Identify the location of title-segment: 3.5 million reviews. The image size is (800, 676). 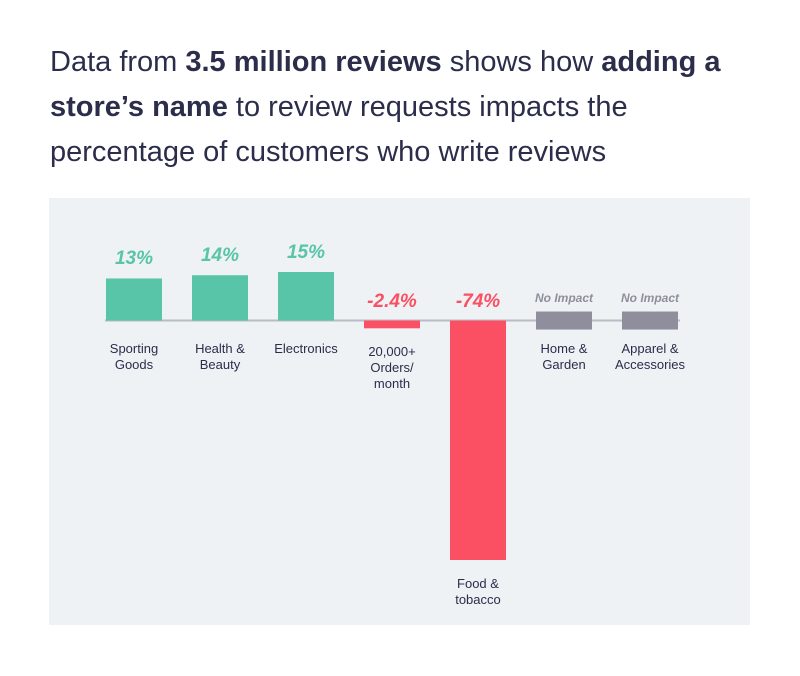
(313, 62).